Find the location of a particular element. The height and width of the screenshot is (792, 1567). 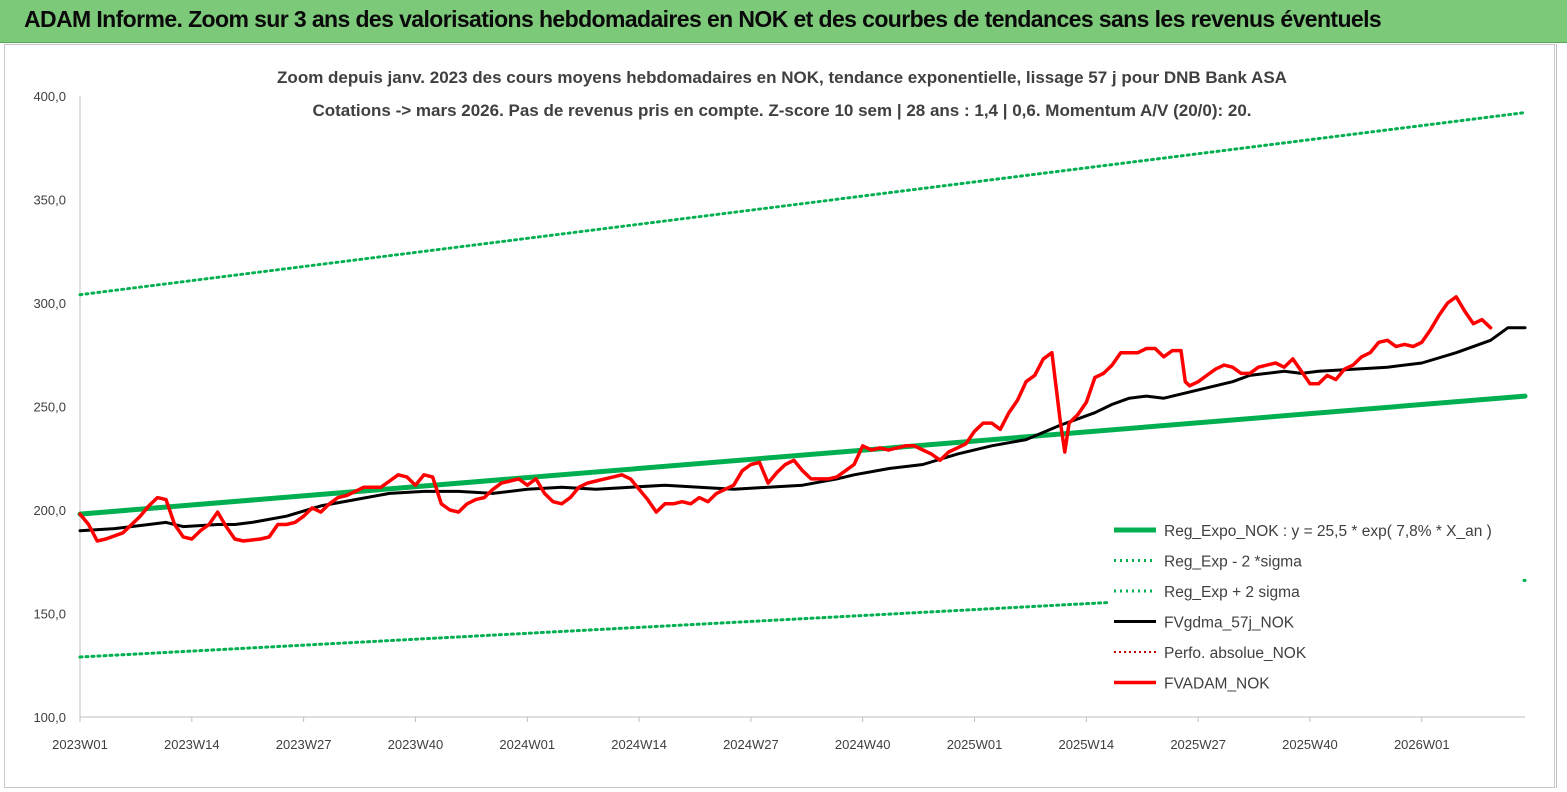

x-tick-label: 2024W27 is located at coordinates (751, 744).